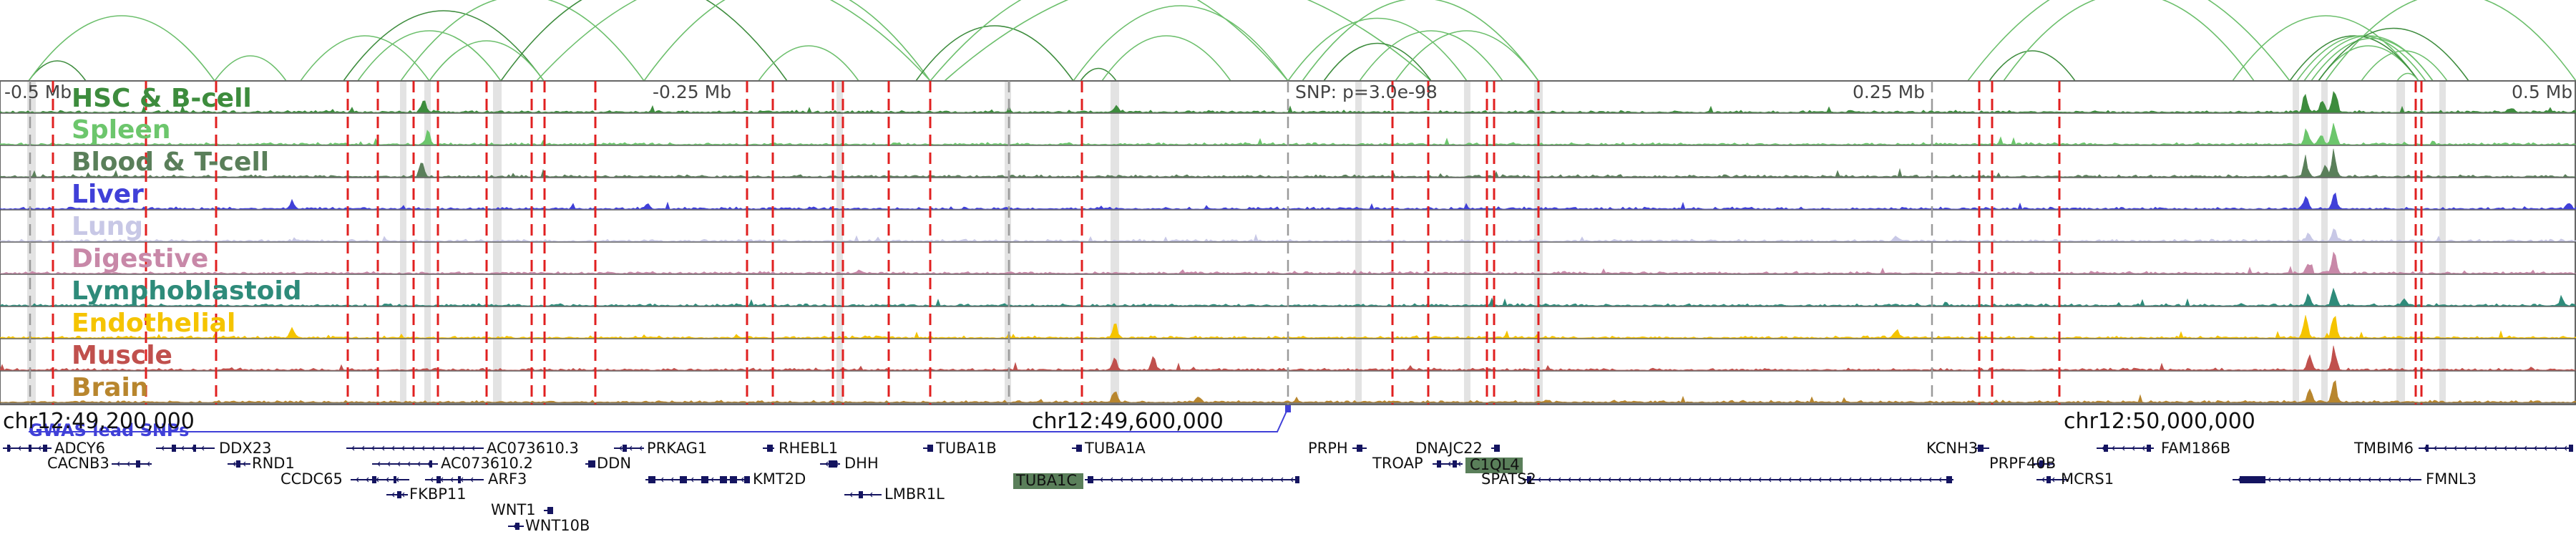 This screenshot has height=537, width=2576. What do you see at coordinates (438, 494) in the screenshot?
I see `gene-label-fkbp11: FKBP11` at bounding box center [438, 494].